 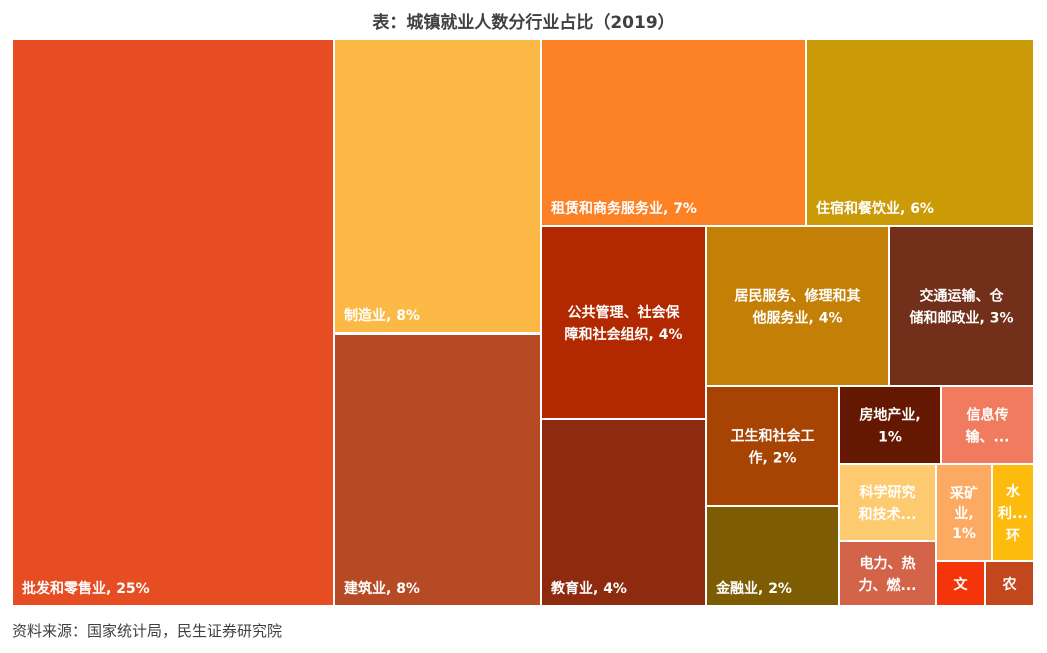 I want to click on tile-6-label: 障和社会组织, 4%, so click(x=624, y=334).